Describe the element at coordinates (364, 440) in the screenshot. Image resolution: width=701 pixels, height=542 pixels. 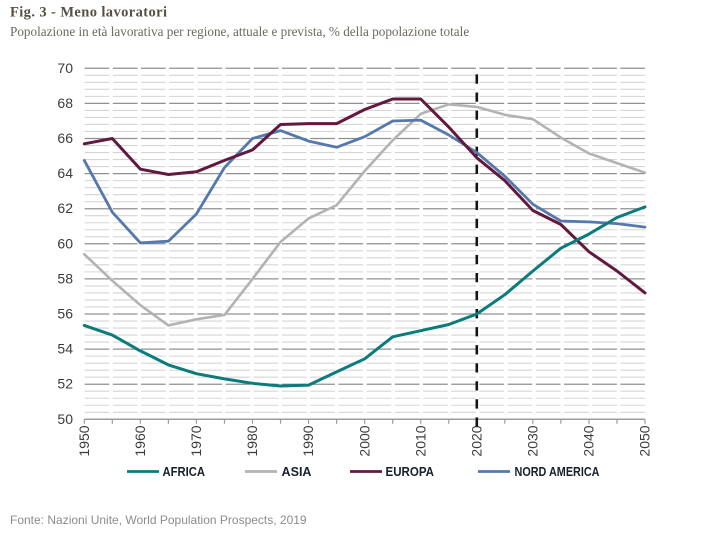
I see `svg-text: 2000` at that location.